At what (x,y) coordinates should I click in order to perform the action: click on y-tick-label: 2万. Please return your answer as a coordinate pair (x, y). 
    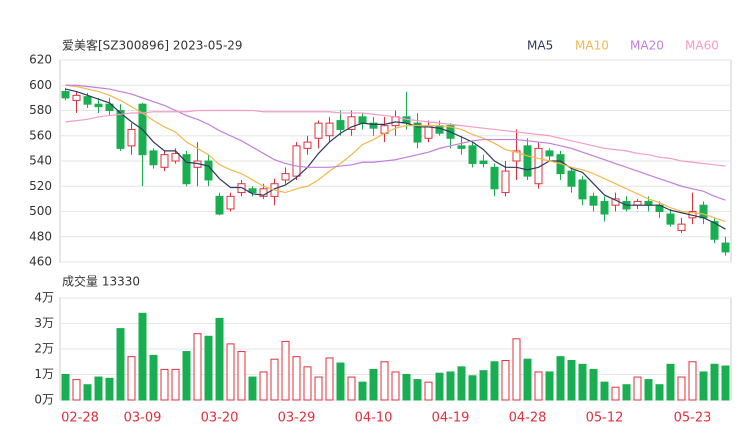
    Looking at the image, I should click on (44, 349).